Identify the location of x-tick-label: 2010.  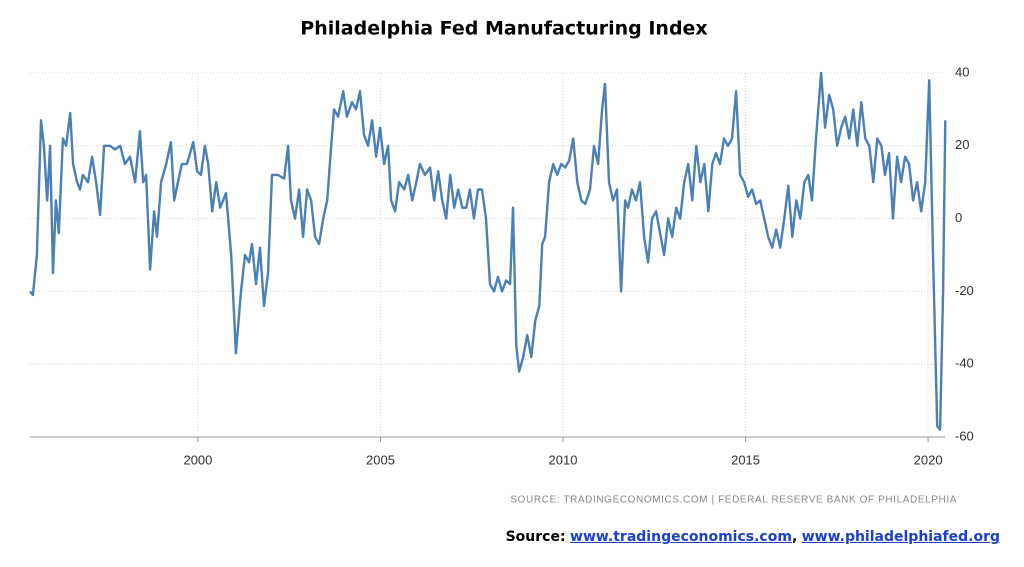
(563, 459).